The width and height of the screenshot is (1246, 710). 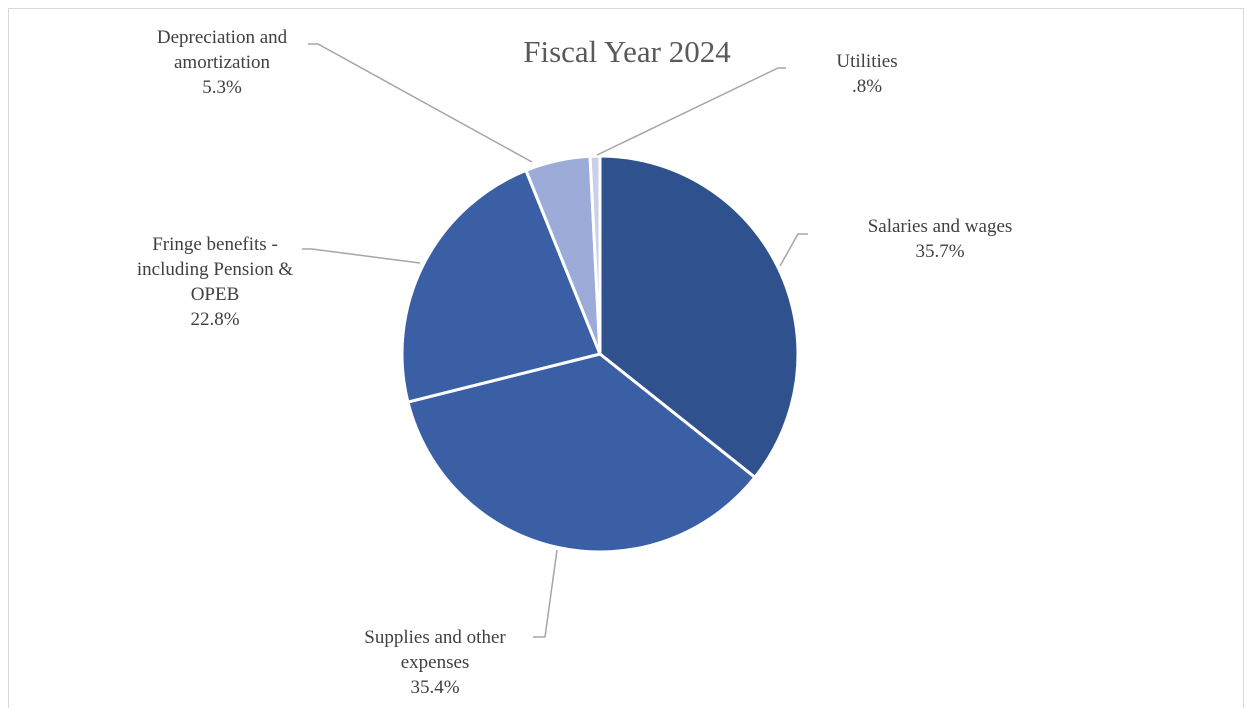 What do you see at coordinates (691, 111) in the screenshot?
I see `leader-line-utilities` at bounding box center [691, 111].